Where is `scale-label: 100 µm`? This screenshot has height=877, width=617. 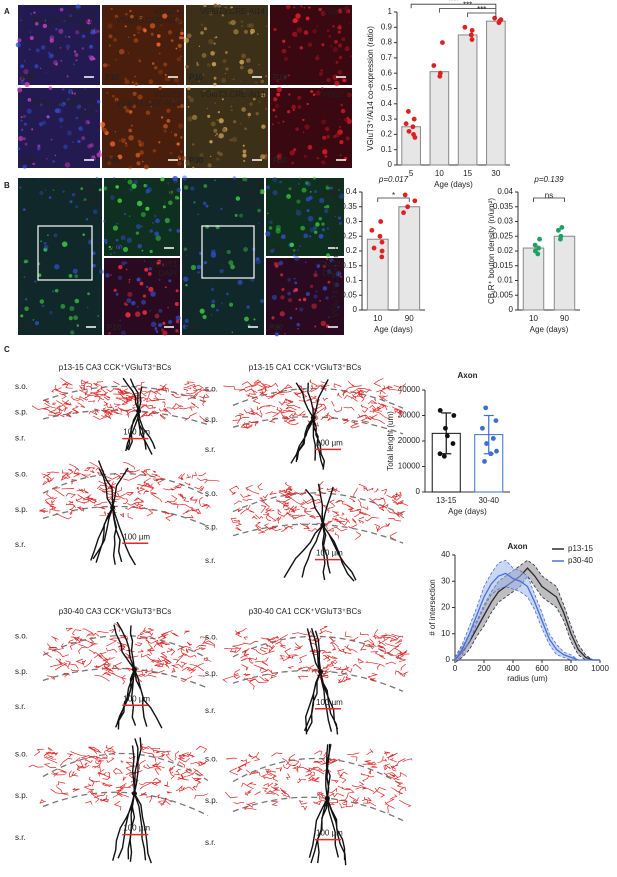
scale-label: 100 µm is located at coordinates (329, 702).